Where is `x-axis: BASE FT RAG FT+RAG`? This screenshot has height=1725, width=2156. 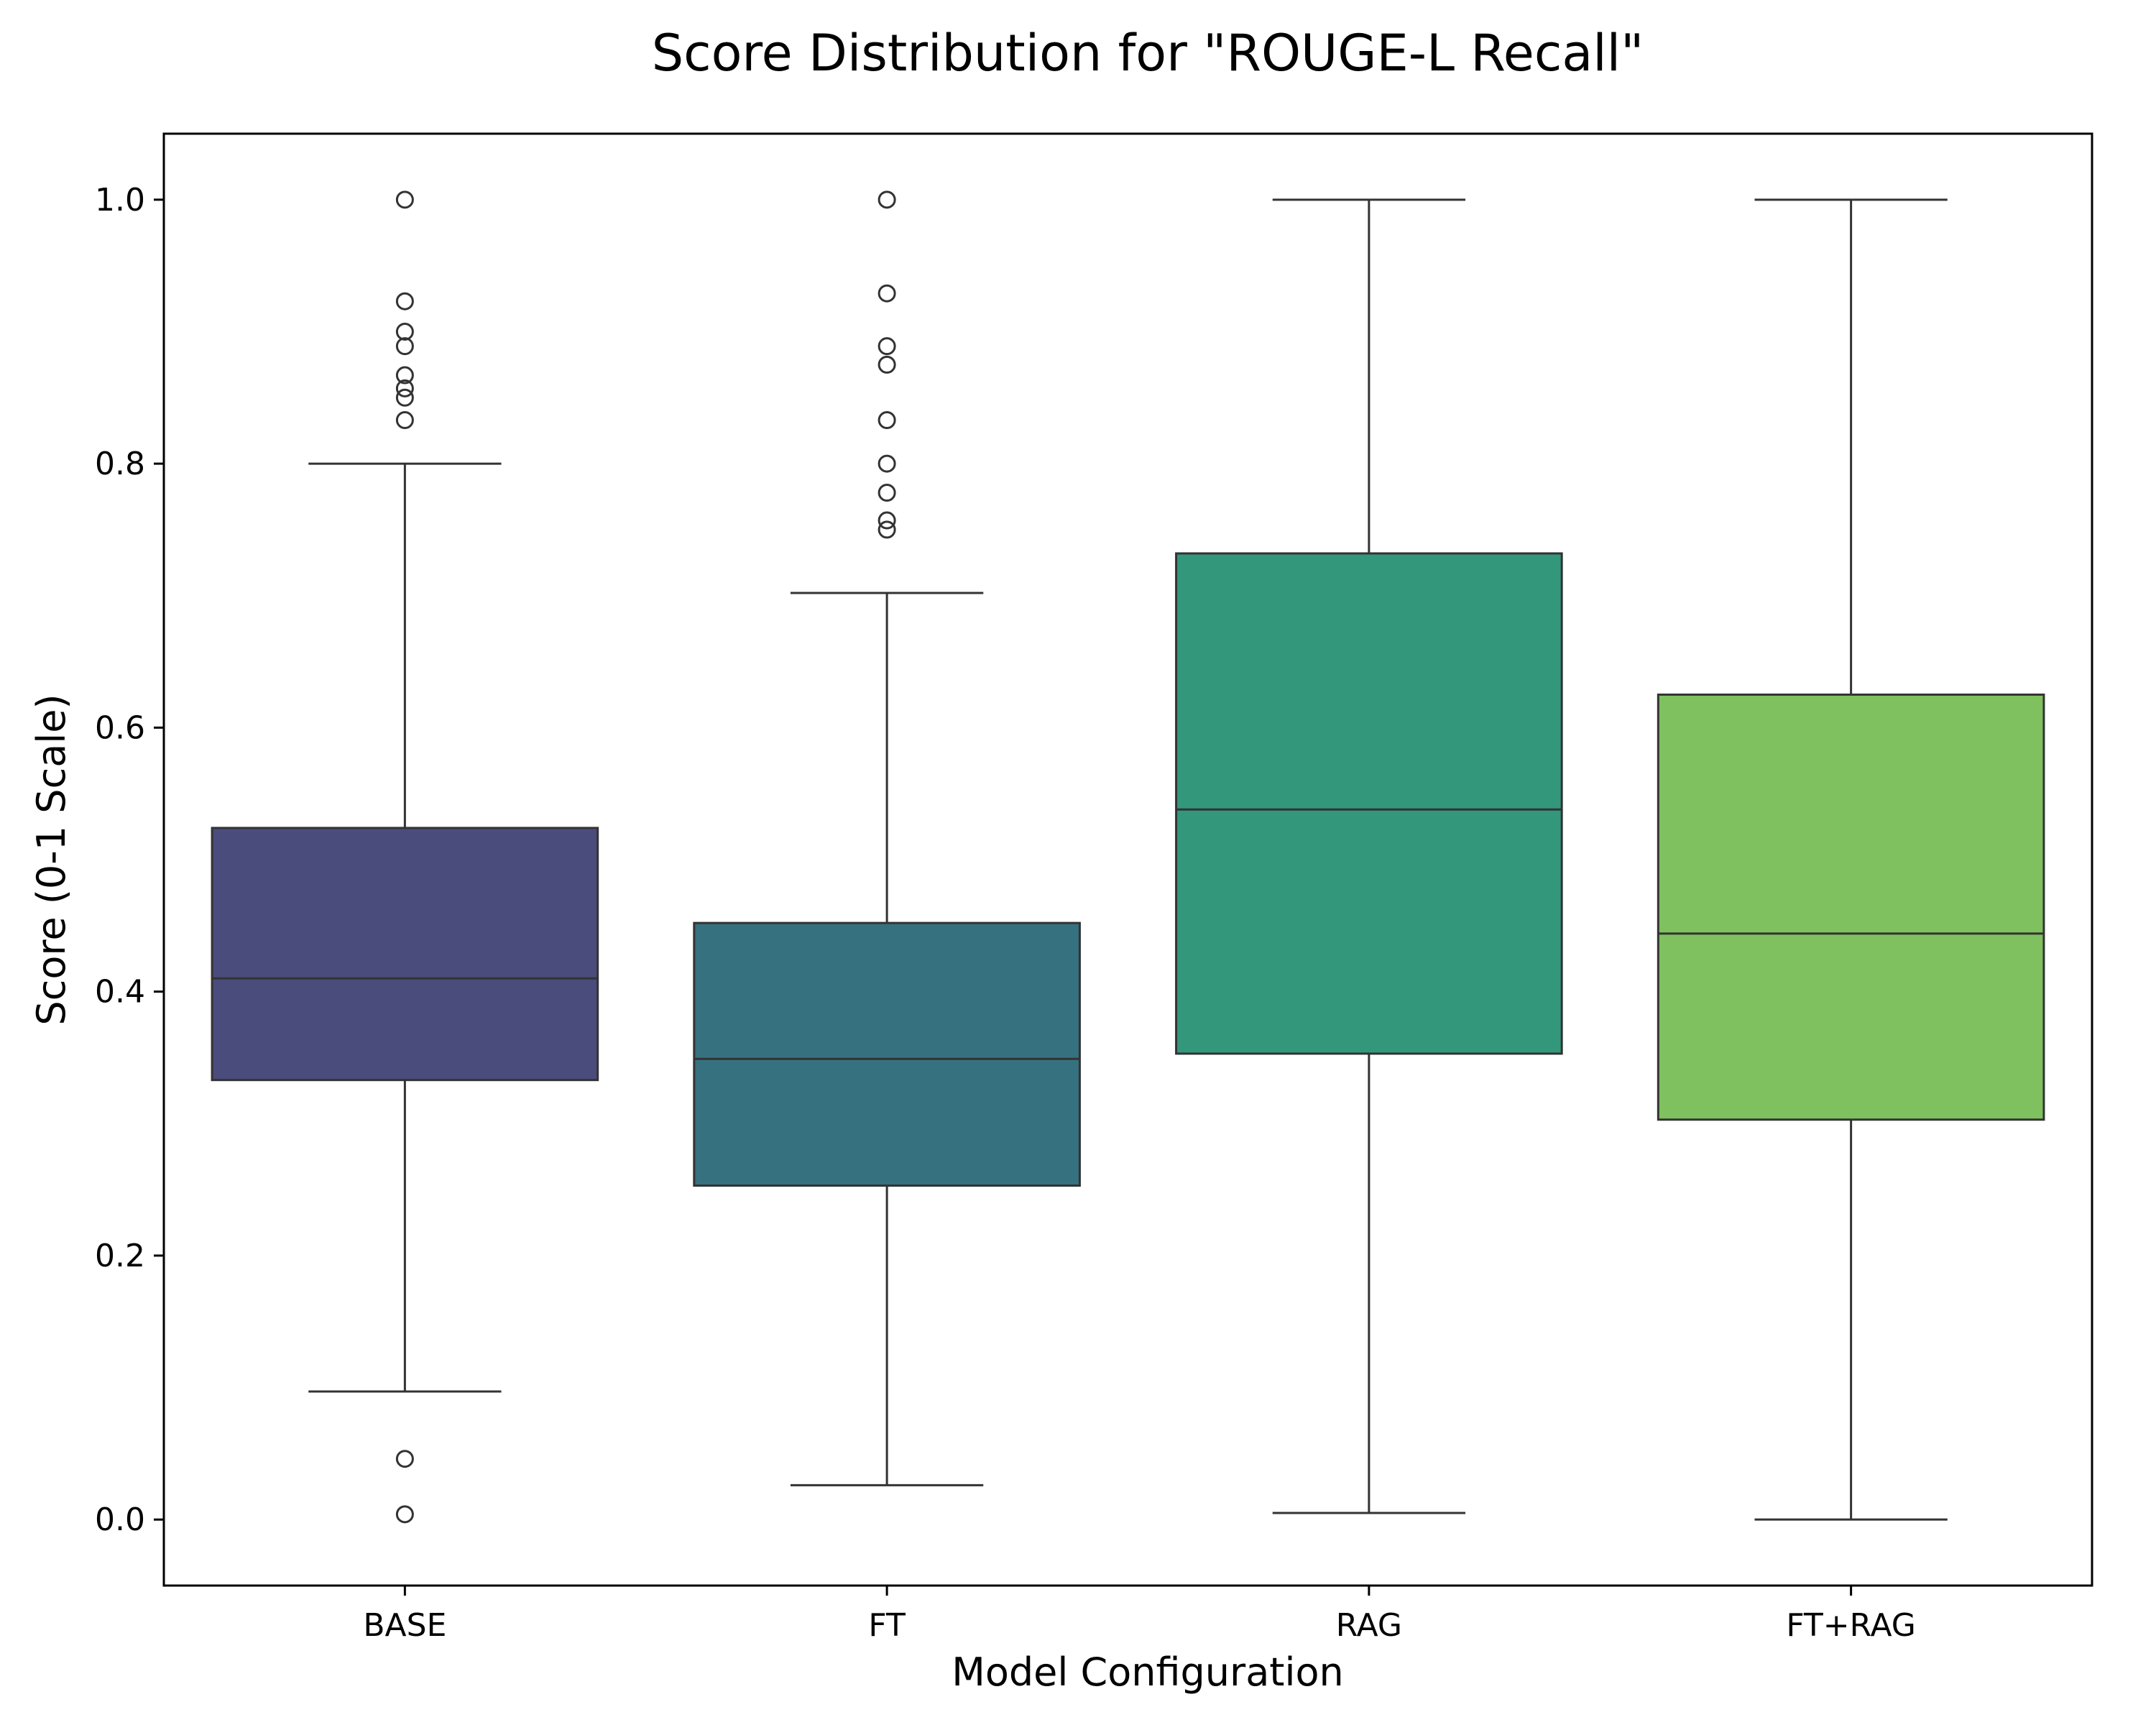
x-axis: BASE FT RAG FT+RAG is located at coordinates (1139, 1615).